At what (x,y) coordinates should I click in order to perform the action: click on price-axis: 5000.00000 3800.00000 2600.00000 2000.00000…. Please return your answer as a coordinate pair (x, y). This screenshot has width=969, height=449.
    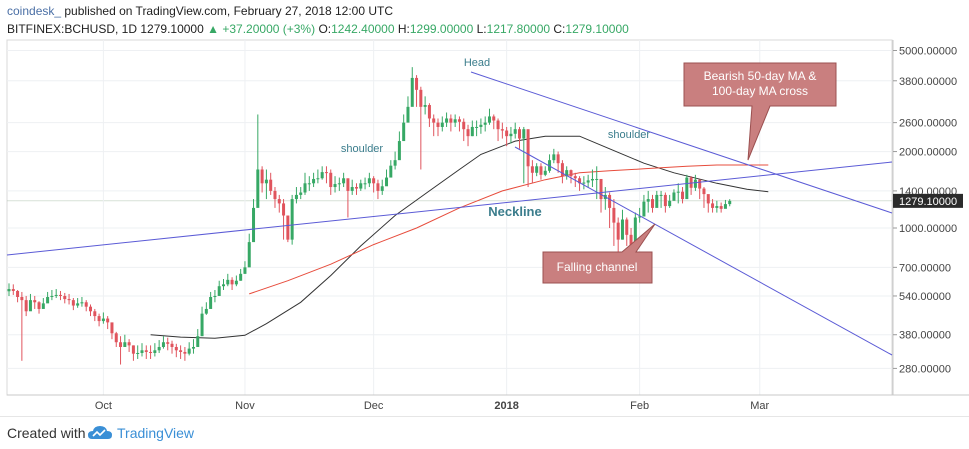
    Looking at the image, I should click on (927, 217).